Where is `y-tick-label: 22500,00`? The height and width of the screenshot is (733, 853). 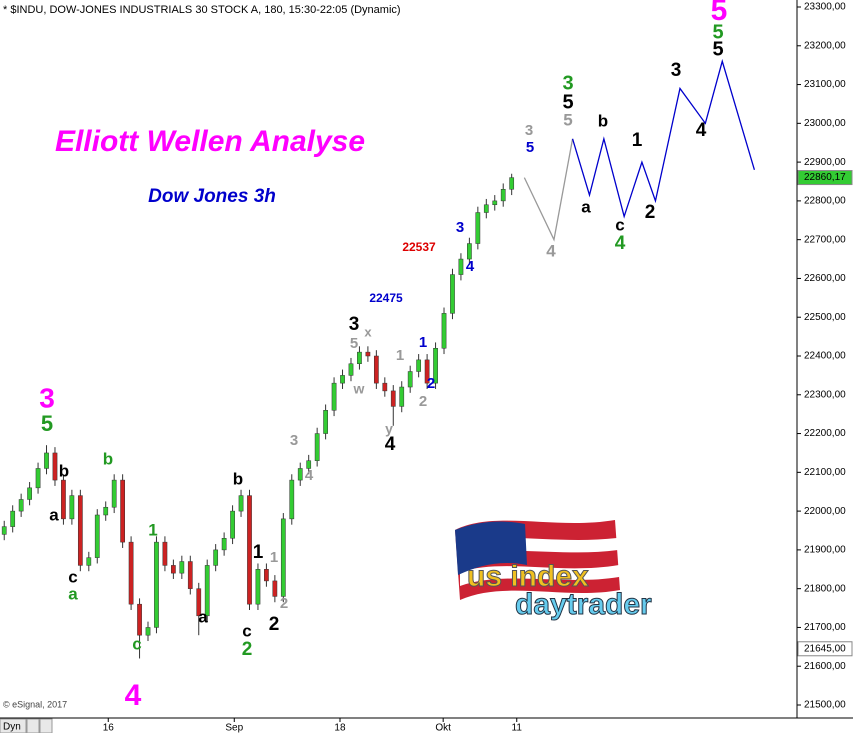
y-tick-label: 22500,00 is located at coordinates (825, 317).